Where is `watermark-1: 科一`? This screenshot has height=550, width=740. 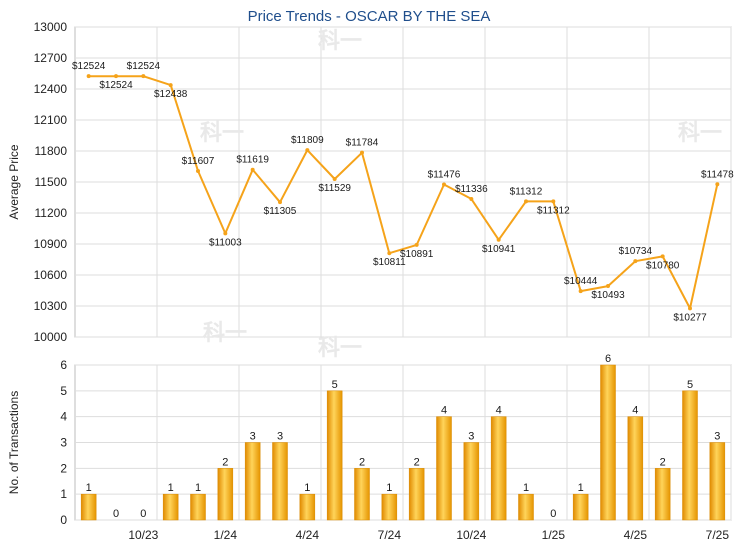 watermark-1: 科一 is located at coordinates (222, 132).